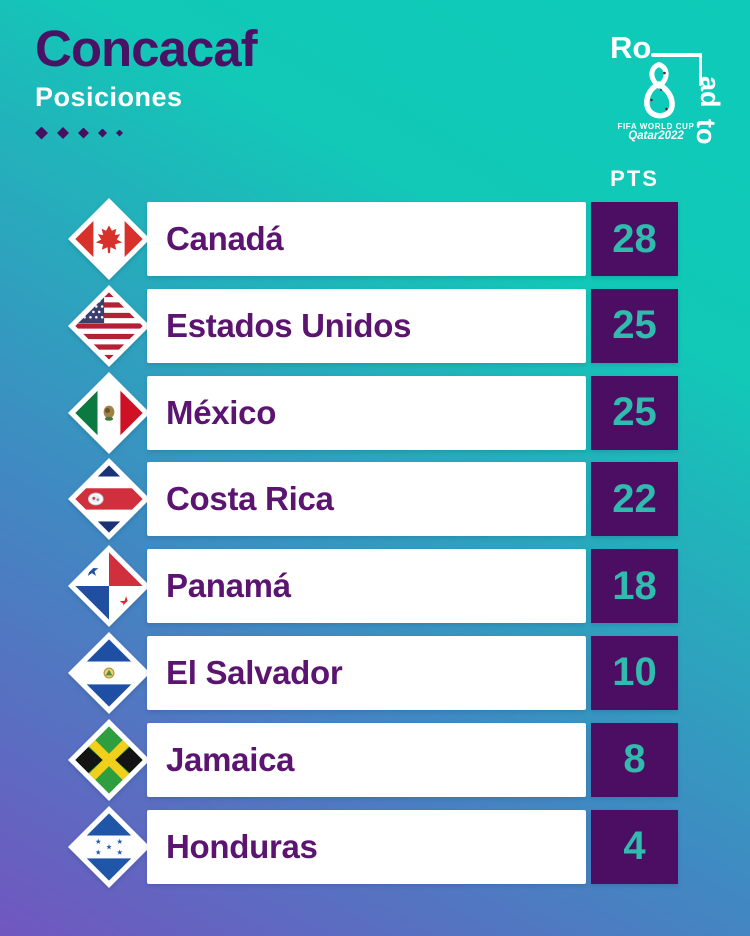 This screenshot has height=936, width=750. I want to click on road-to-text-ad: ad, so click(710, 92).